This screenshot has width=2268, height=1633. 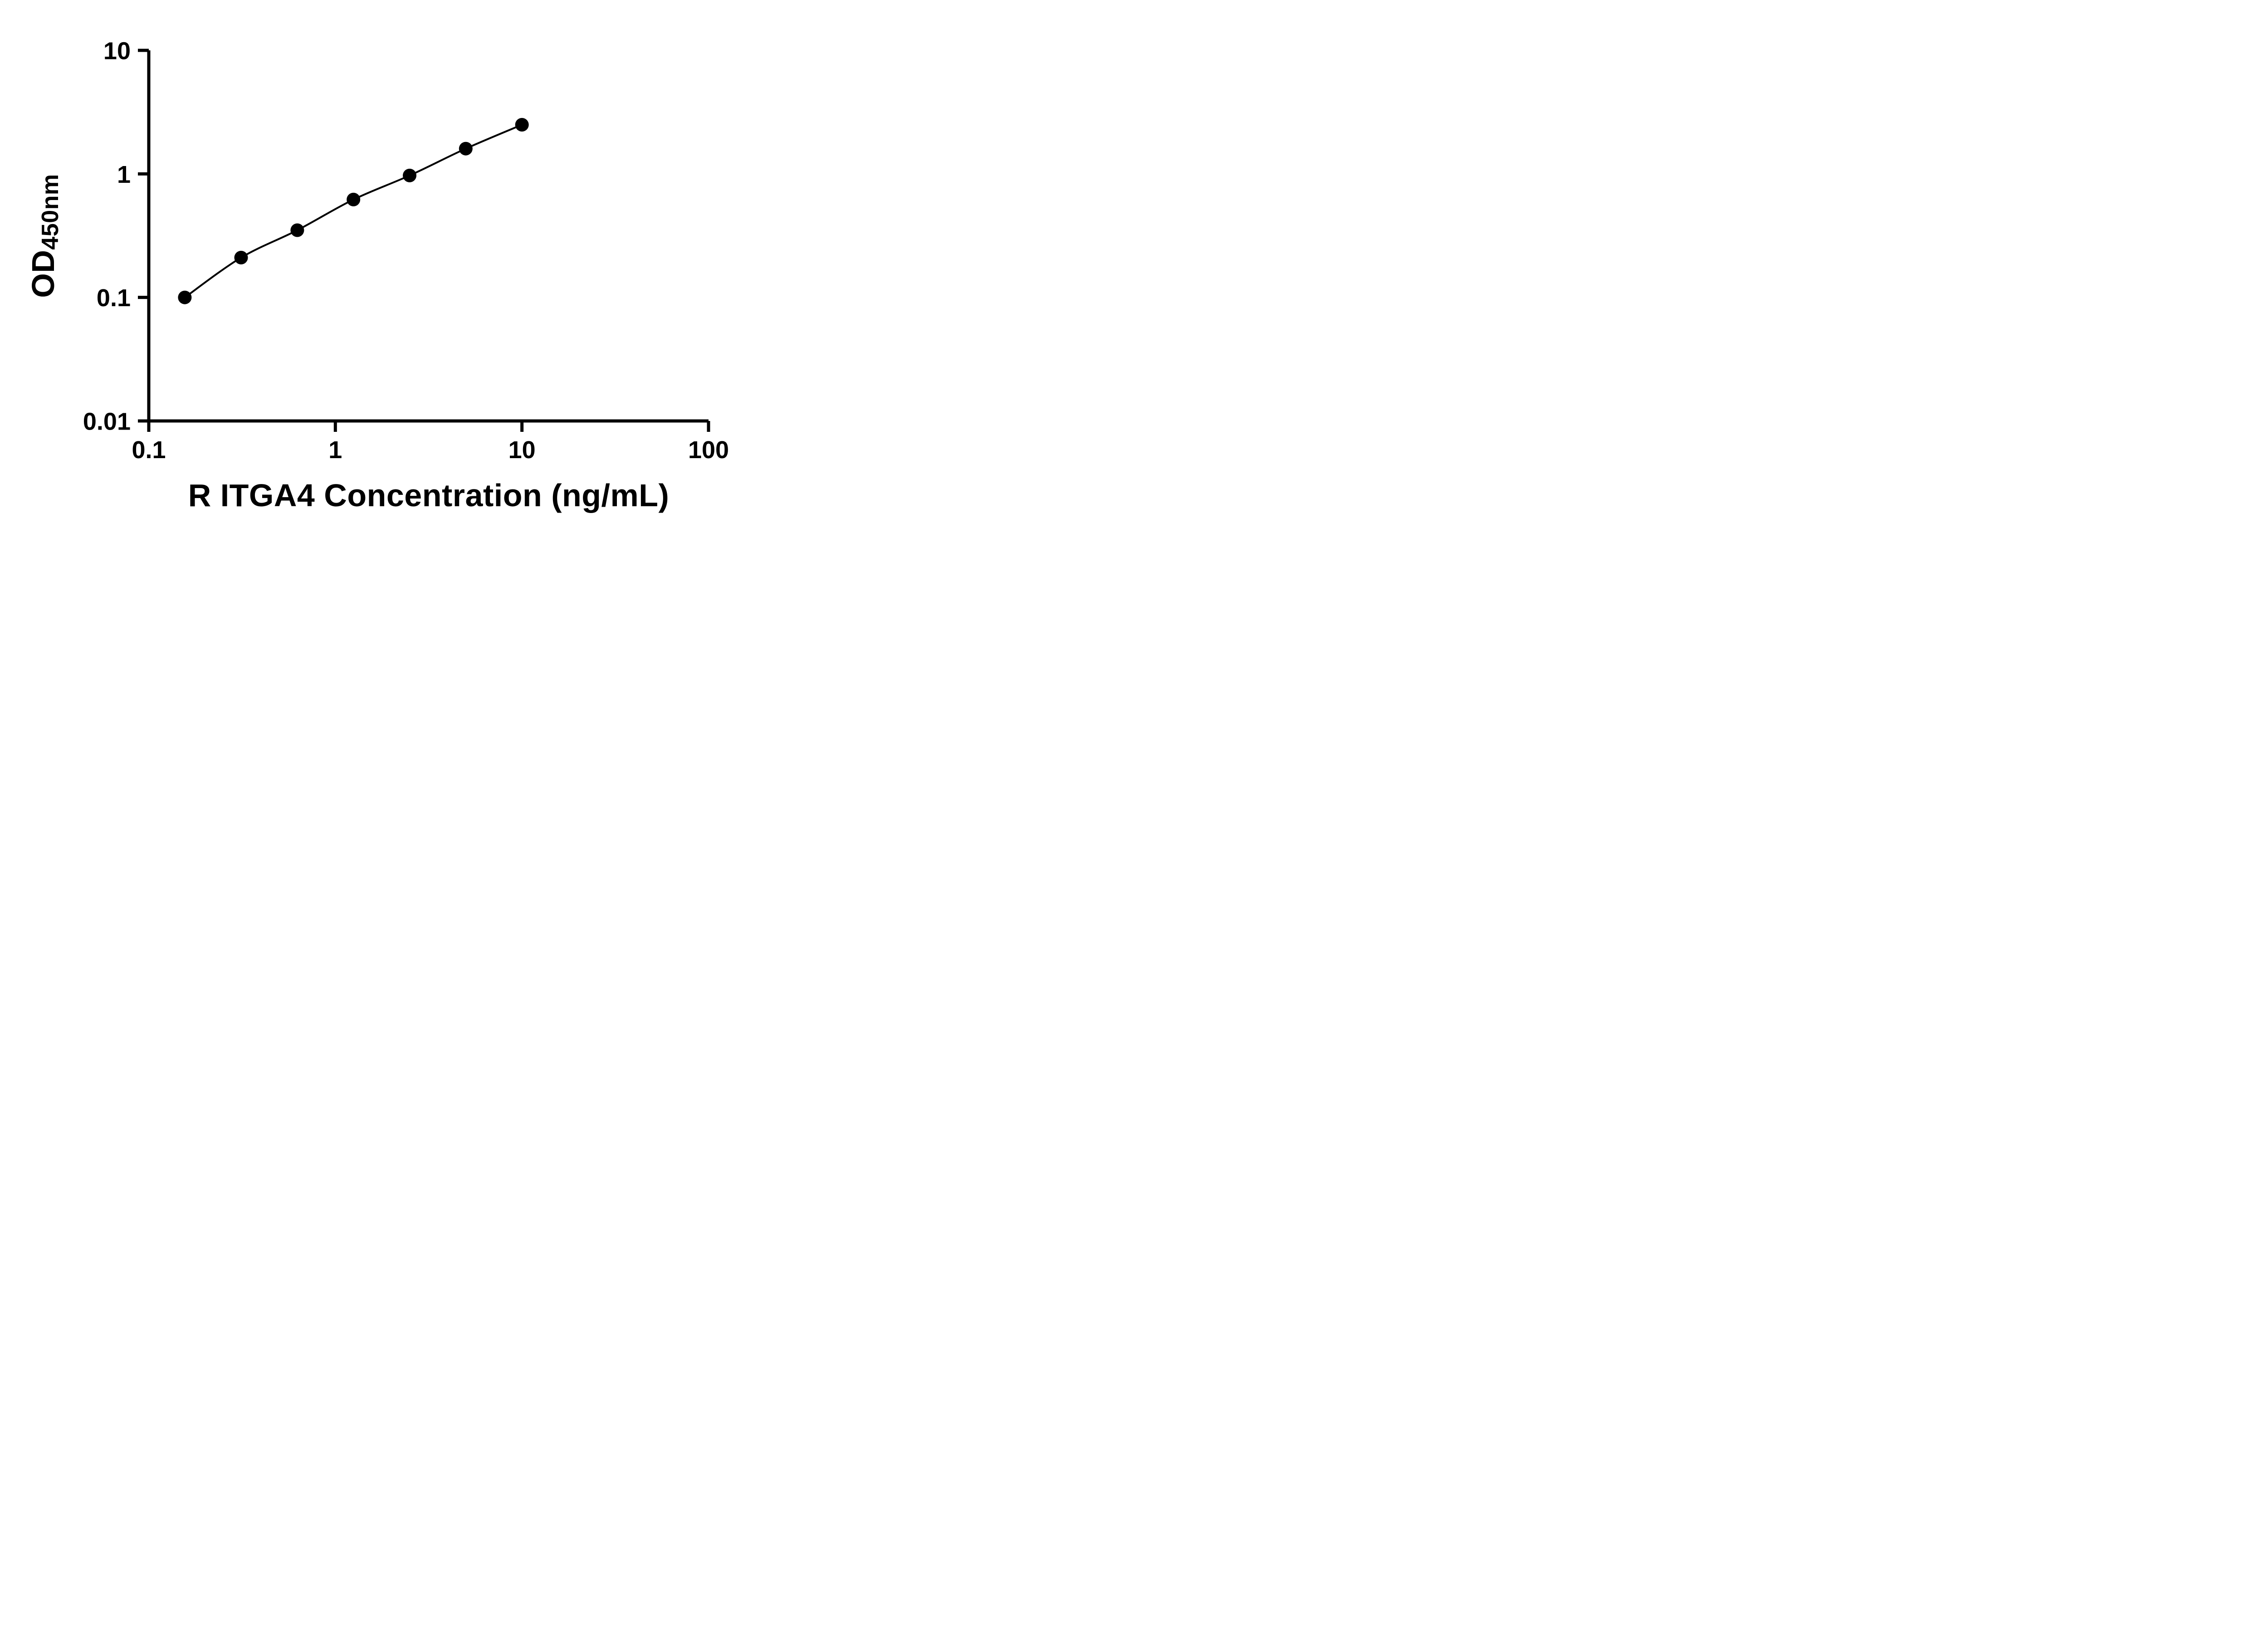 I want to click on x-axis-title: R ITGA4 Concentration (ng/mL), so click(x=429, y=495).